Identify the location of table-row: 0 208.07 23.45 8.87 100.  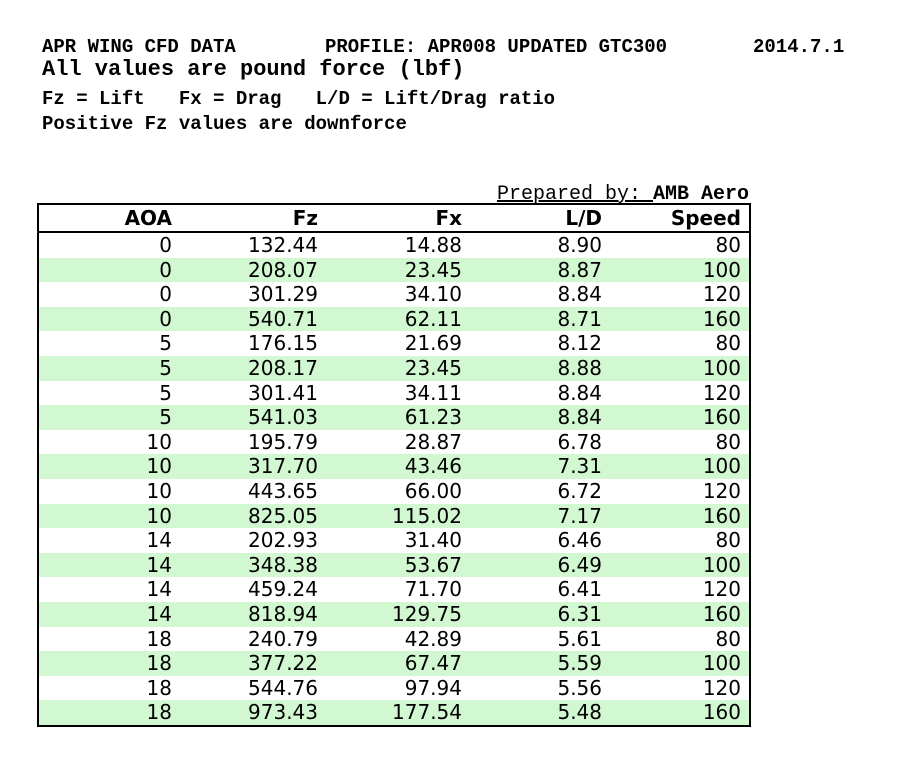
(394, 270).